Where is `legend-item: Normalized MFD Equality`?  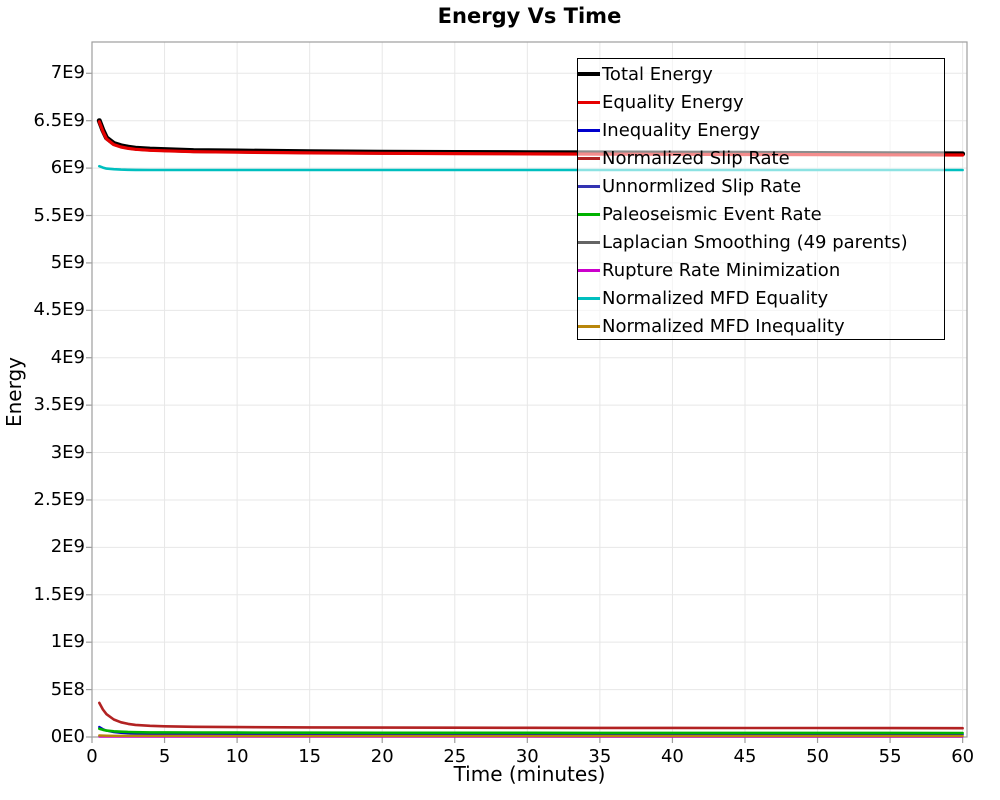
legend-item: Normalized MFD Equality is located at coordinates (761, 298).